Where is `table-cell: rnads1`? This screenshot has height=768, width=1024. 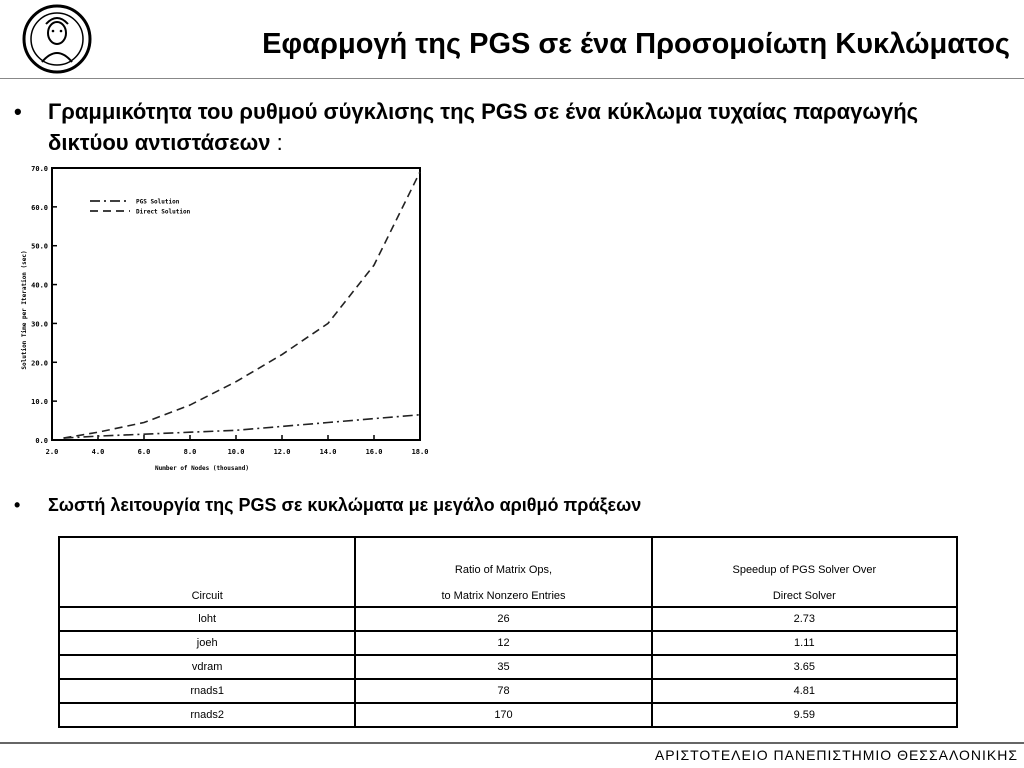
table-cell: rnads1 is located at coordinates (207, 691).